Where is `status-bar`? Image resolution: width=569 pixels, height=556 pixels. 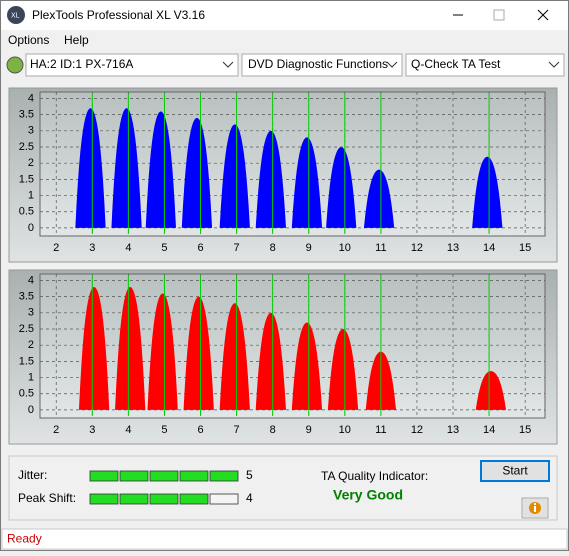
status-bar is located at coordinates (284, 539).